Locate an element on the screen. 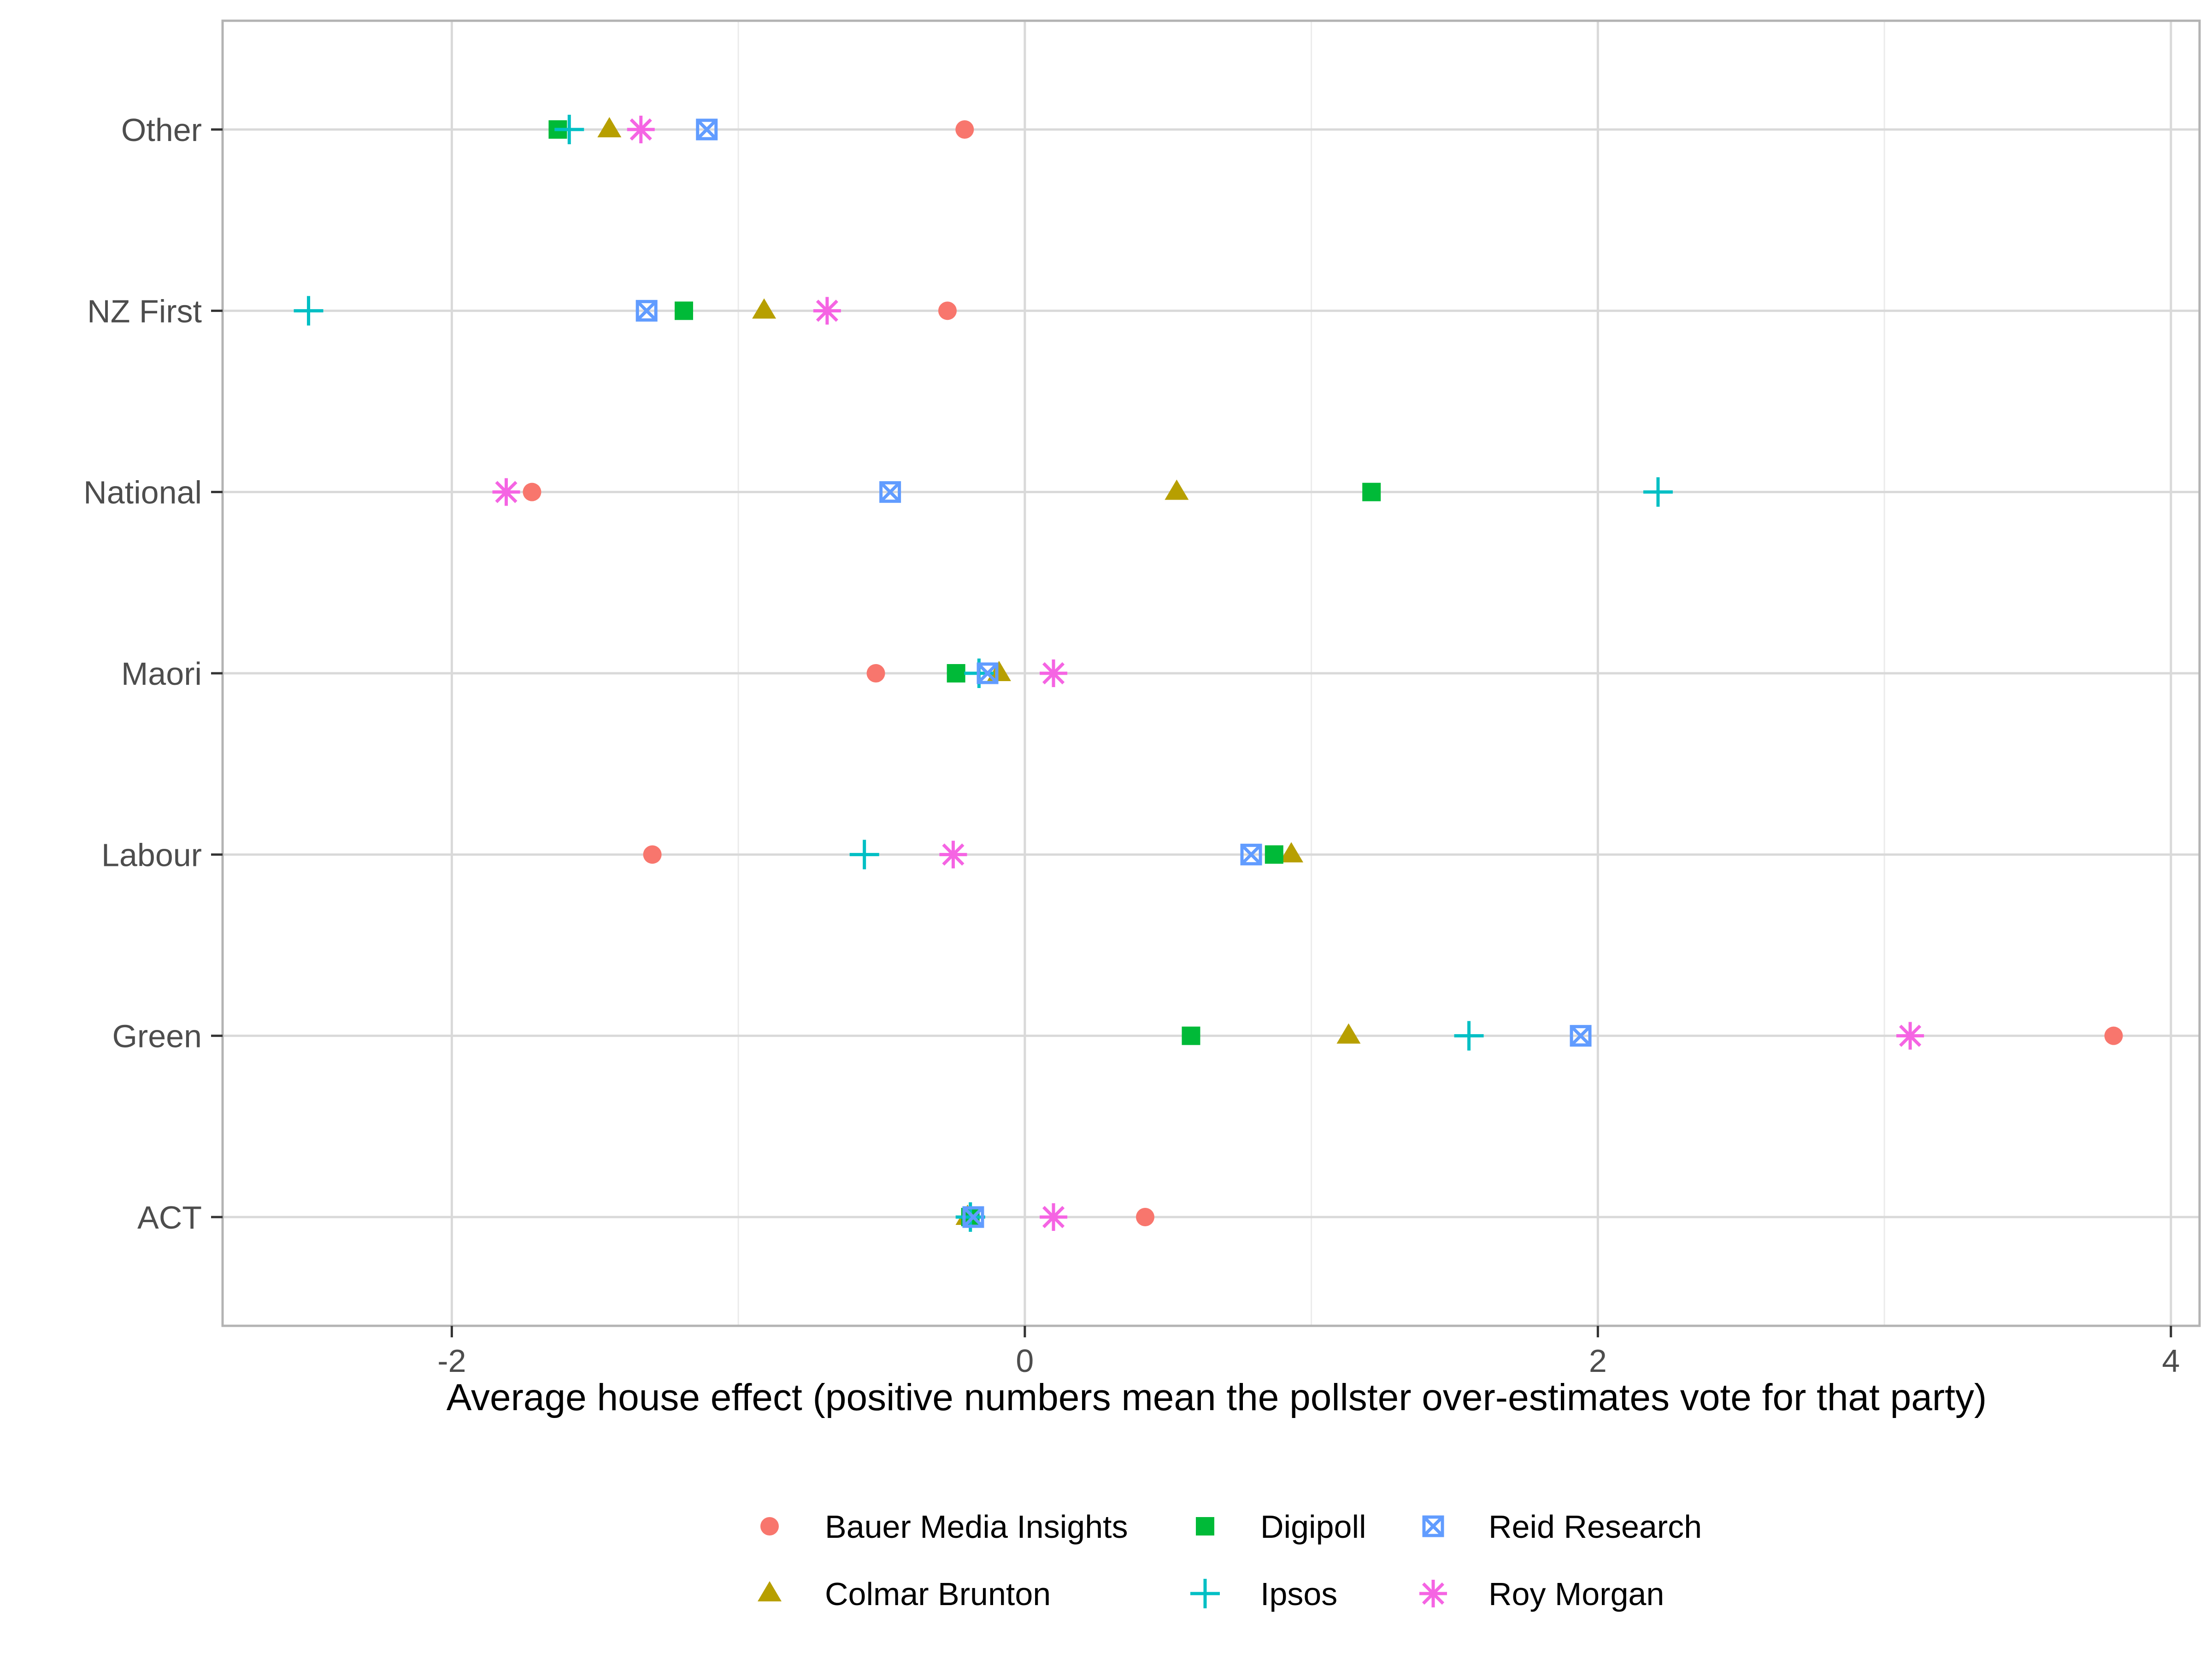 This screenshot has height=1659, width=2212. point-colmar-brunton-national is located at coordinates (1177, 489).